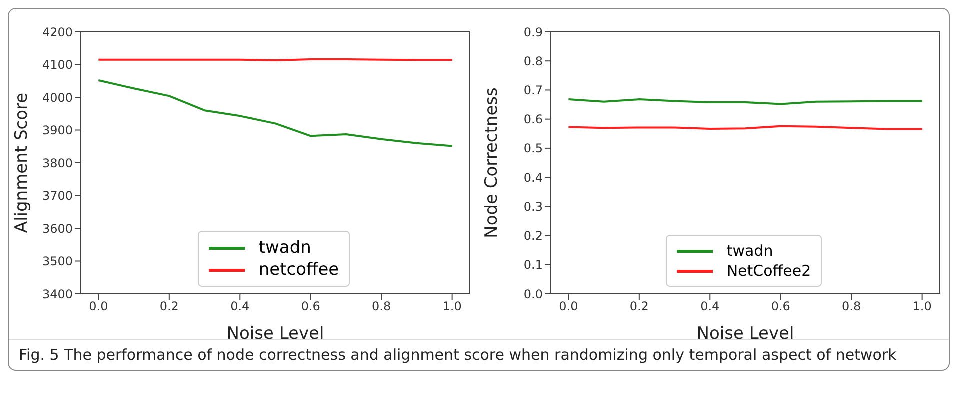 The width and height of the screenshot is (954, 402). What do you see at coordinates (57, 131) in the screenshot?
I see `y-tick-label: 3900` at bounding box center [57, 131].